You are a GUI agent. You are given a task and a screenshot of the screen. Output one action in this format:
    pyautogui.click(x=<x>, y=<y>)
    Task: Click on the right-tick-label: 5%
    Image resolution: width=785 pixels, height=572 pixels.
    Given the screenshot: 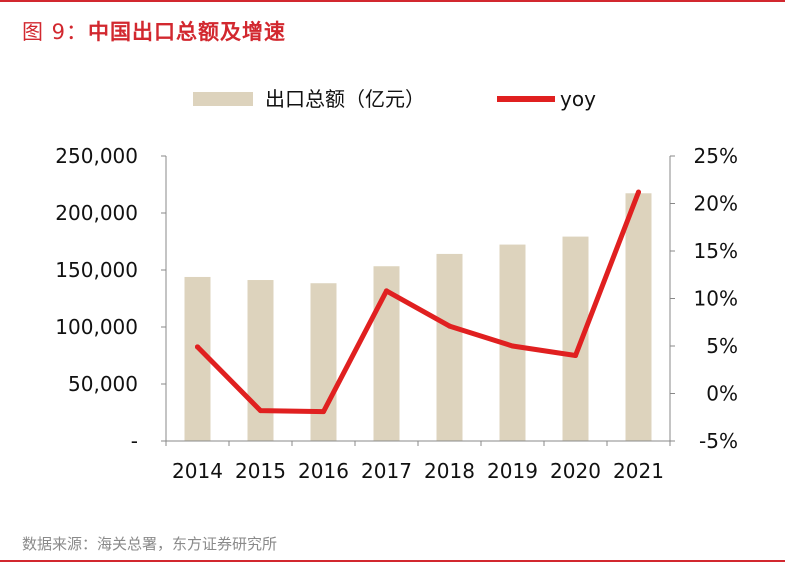 What is the action you would take?
    pyautogui.click(x=722, y=346)
    